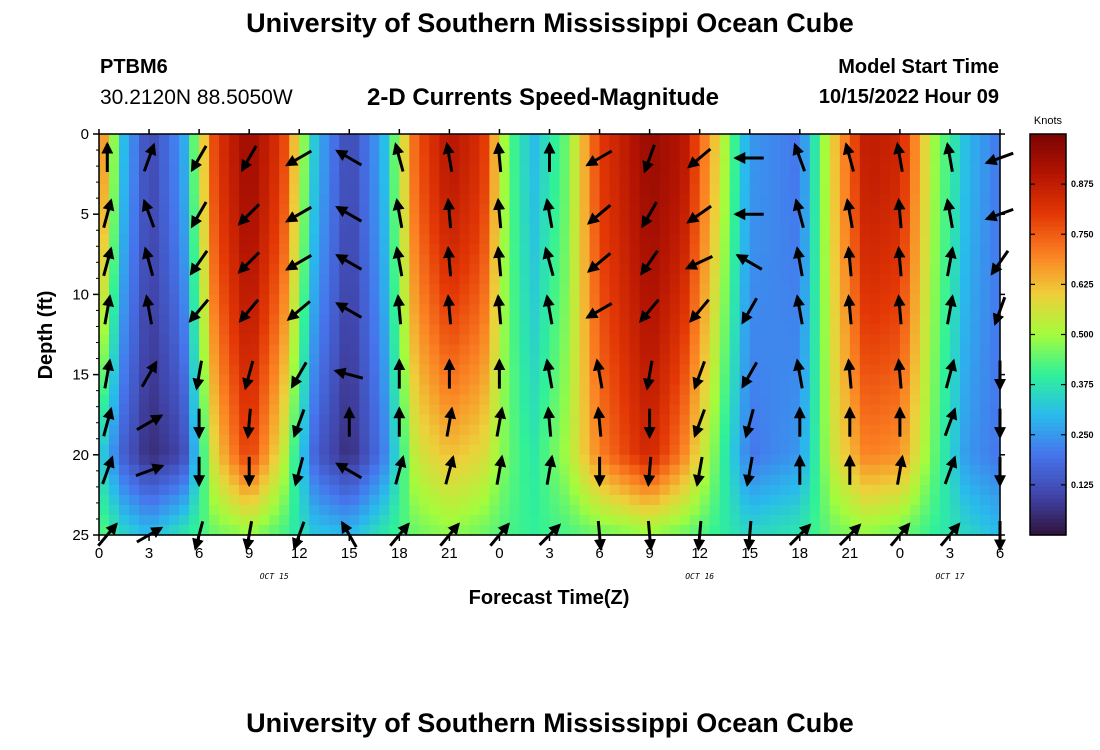  Describe the element at coordinates (1048, 349) in the screenshot. I see `colorbar-segment` at that location.